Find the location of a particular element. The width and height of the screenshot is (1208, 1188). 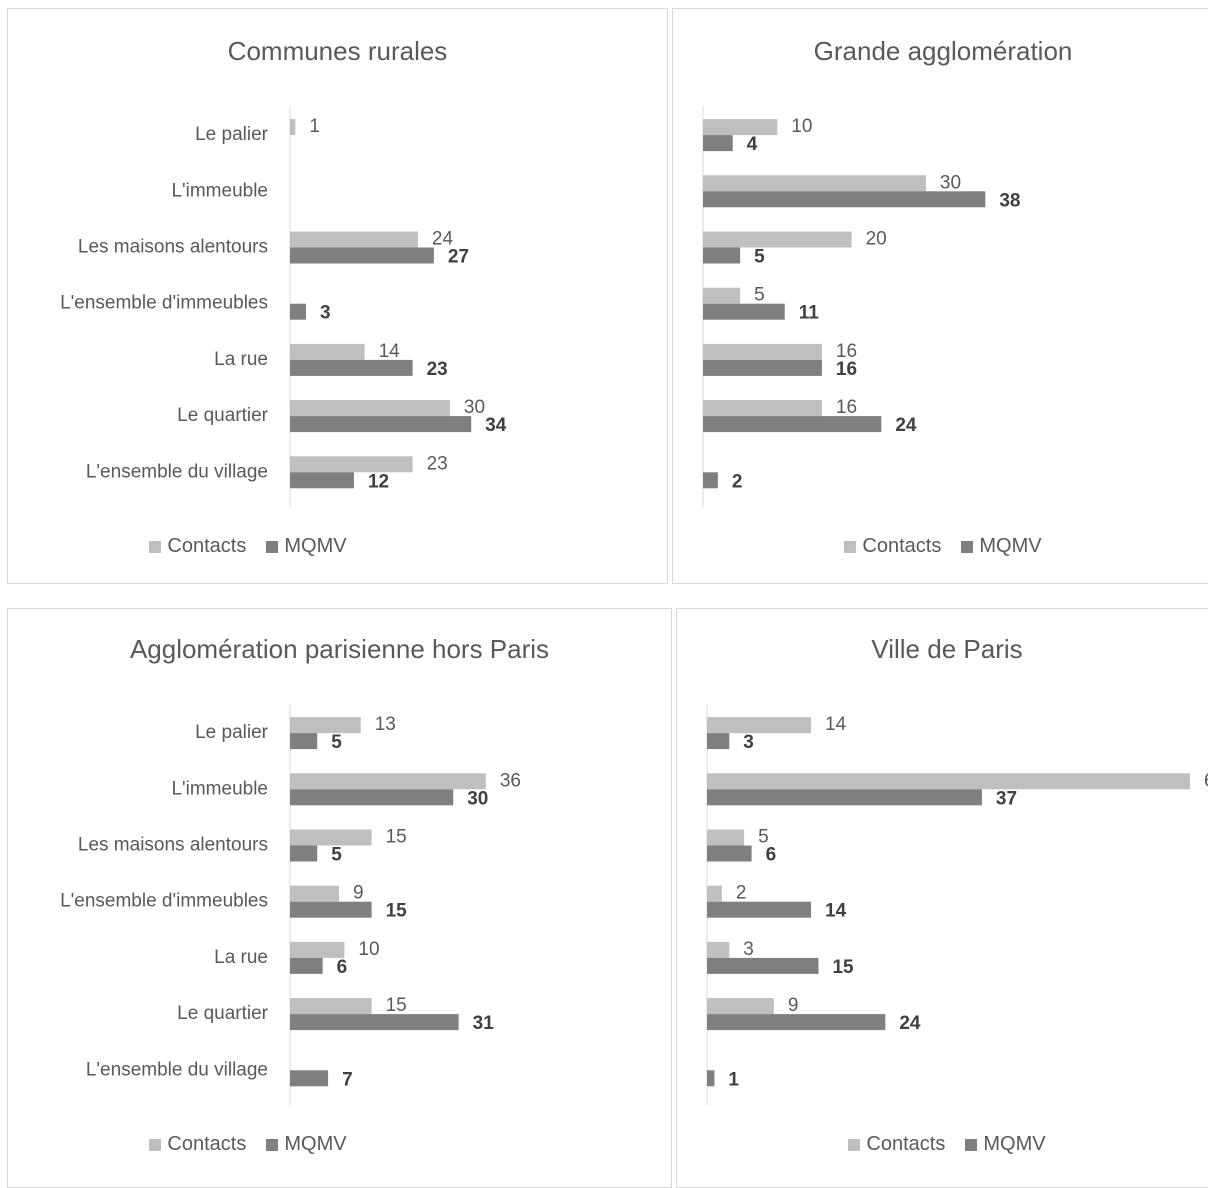

category-label: Le palier is located at coordinates (232, 732).